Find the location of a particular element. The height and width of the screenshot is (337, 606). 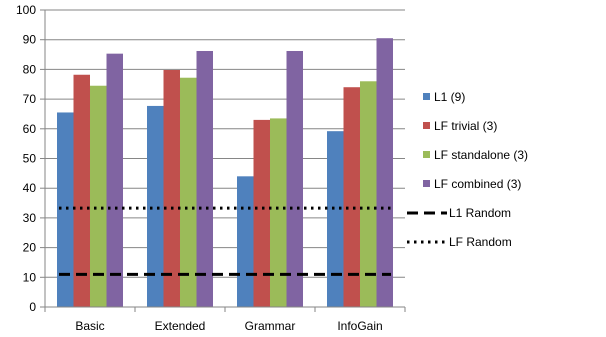

y-tick-label: 50 is located at coordinates (30, 159).